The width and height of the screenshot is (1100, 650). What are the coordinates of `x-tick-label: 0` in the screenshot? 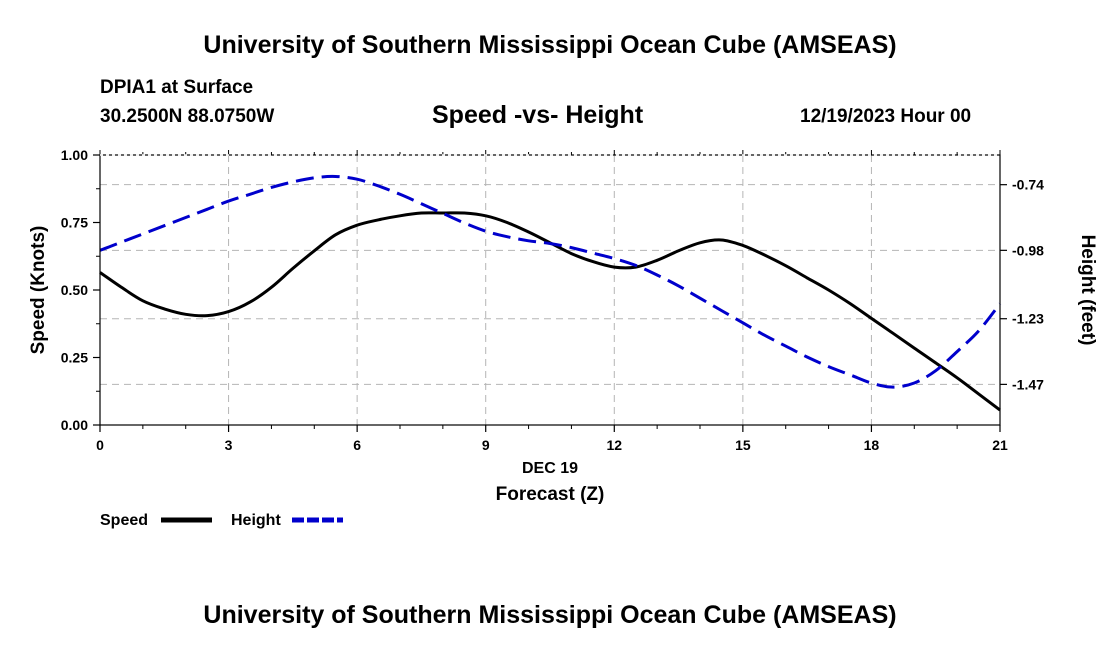 It's located at (100, 445).